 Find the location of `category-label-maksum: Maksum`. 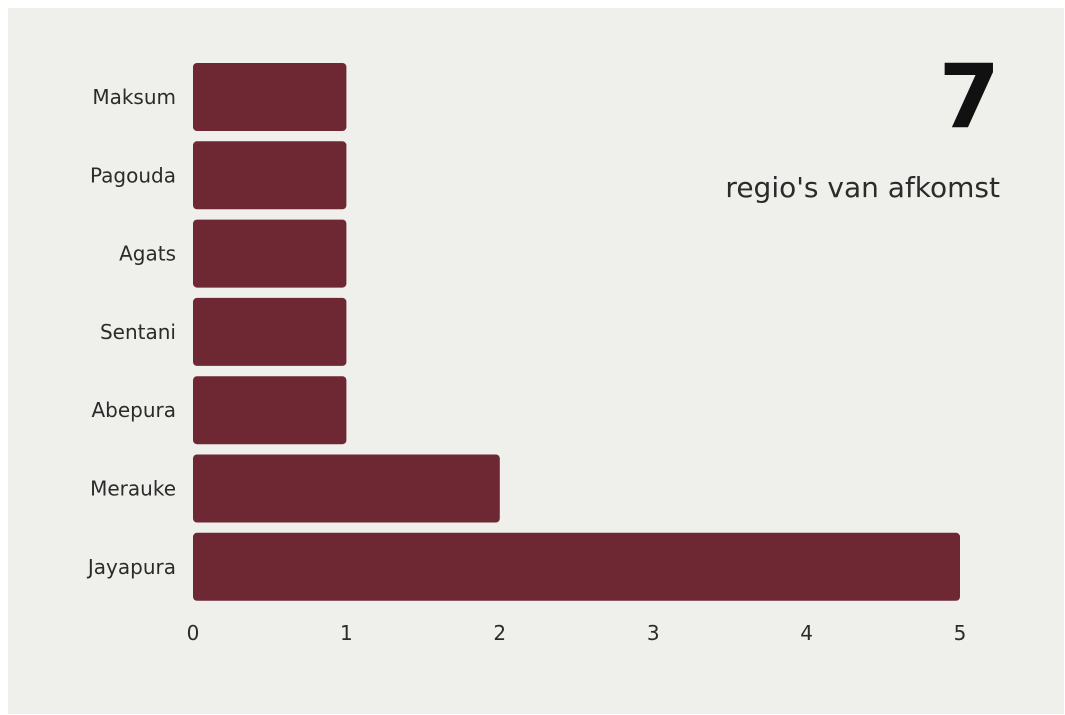

category-label-maksum: Maksum is located at coordinates (134, 97).